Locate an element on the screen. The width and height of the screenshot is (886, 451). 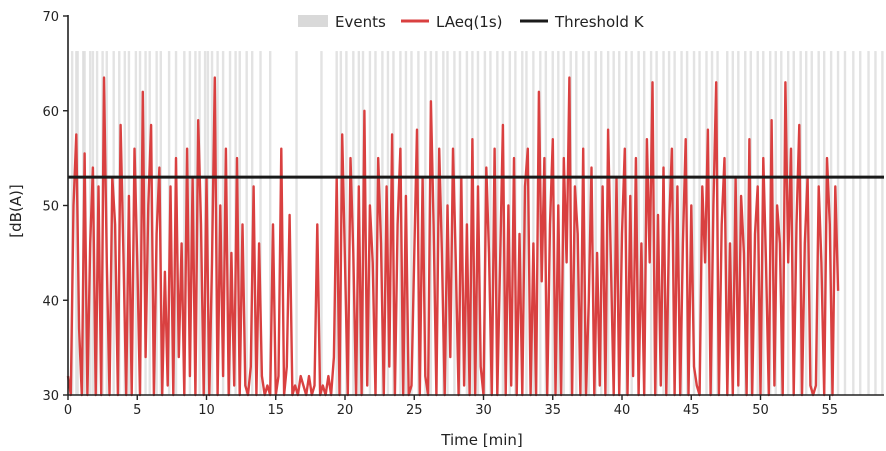
x-tick-label-40: 40 is located at coordinates (622, 410).